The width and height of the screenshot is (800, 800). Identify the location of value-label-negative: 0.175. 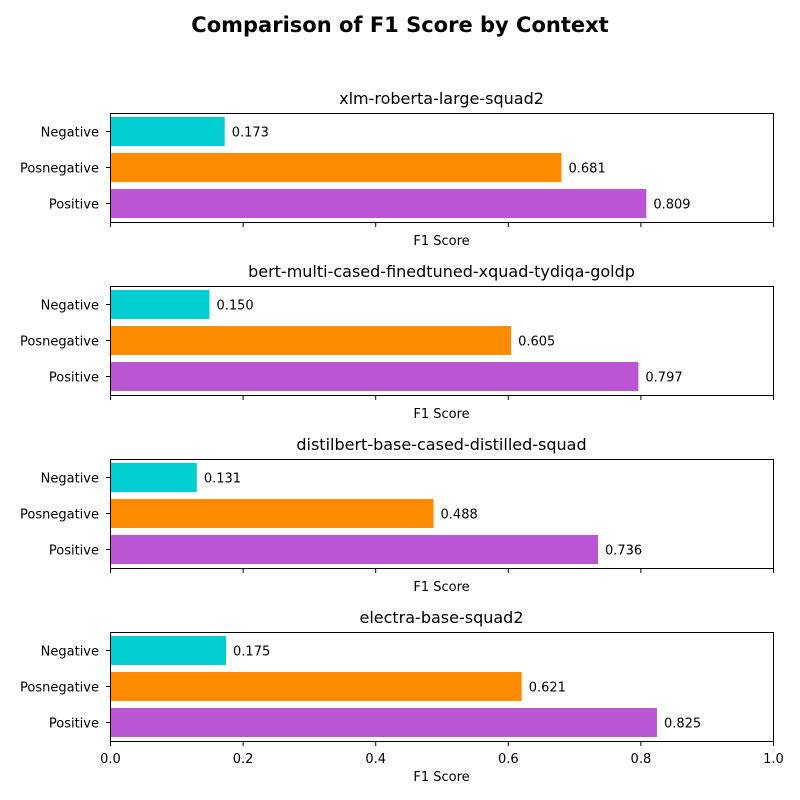
(251, 652).